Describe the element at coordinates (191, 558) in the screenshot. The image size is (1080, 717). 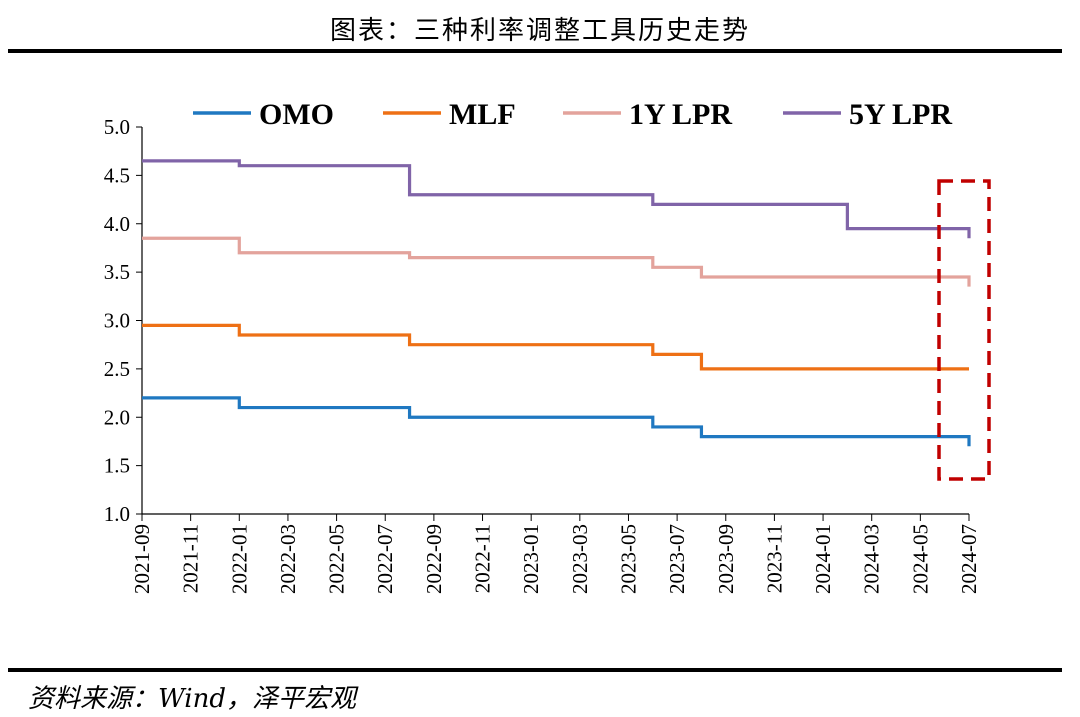
I see `x-tick-label: 2021-11` at that location.